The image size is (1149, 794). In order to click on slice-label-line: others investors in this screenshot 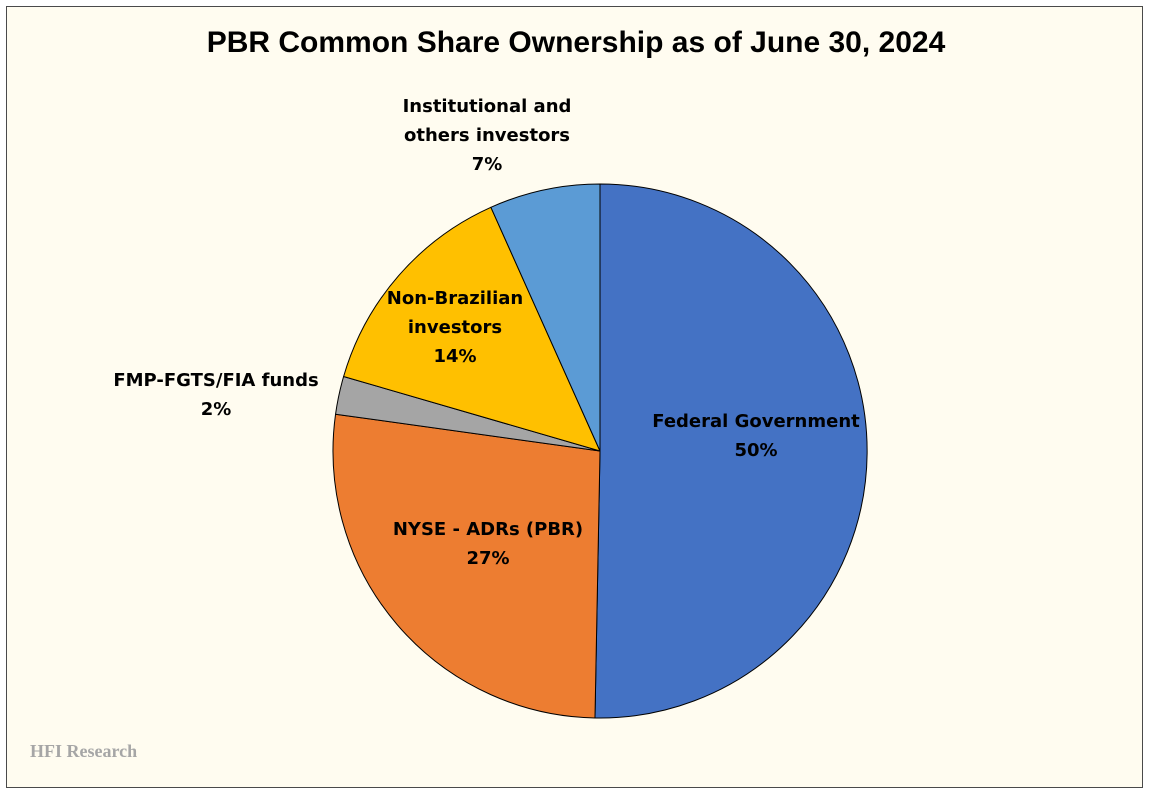, I will do `click(487, 135)`.